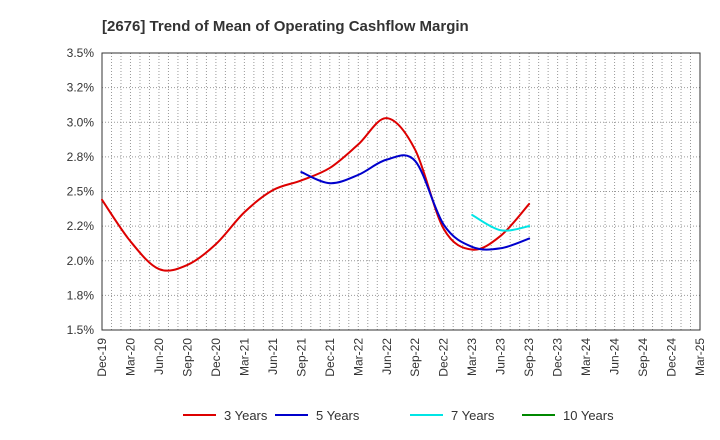 This screenshot has width=720, height=440. What do you see at coordinates (81, 53) in the screenshot?
I see `y-tick-label: 3.5%` at bounding box center [81, 53].